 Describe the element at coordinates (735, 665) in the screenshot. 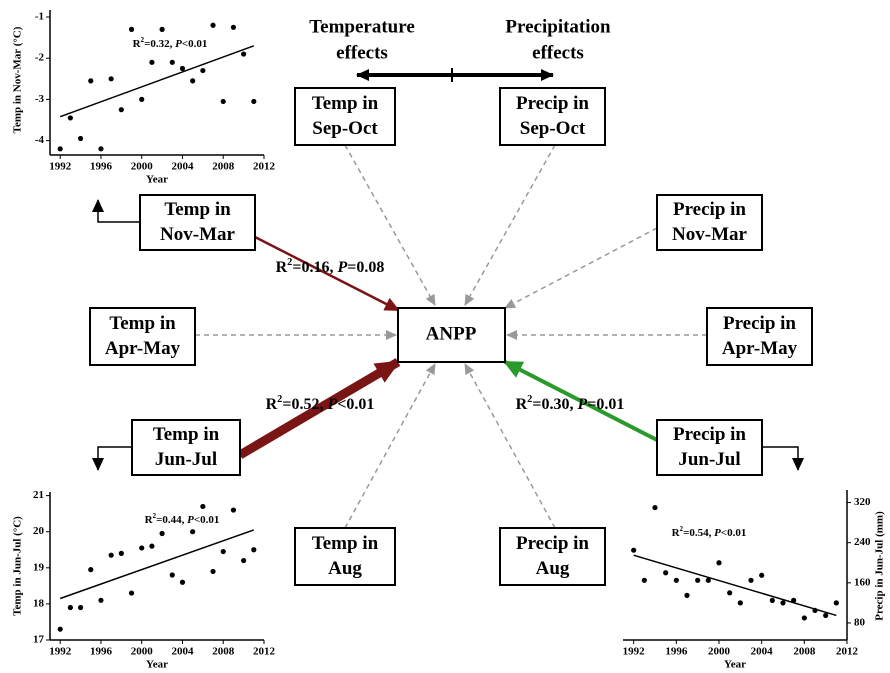

I see `x-axis-label: Year` at that location.